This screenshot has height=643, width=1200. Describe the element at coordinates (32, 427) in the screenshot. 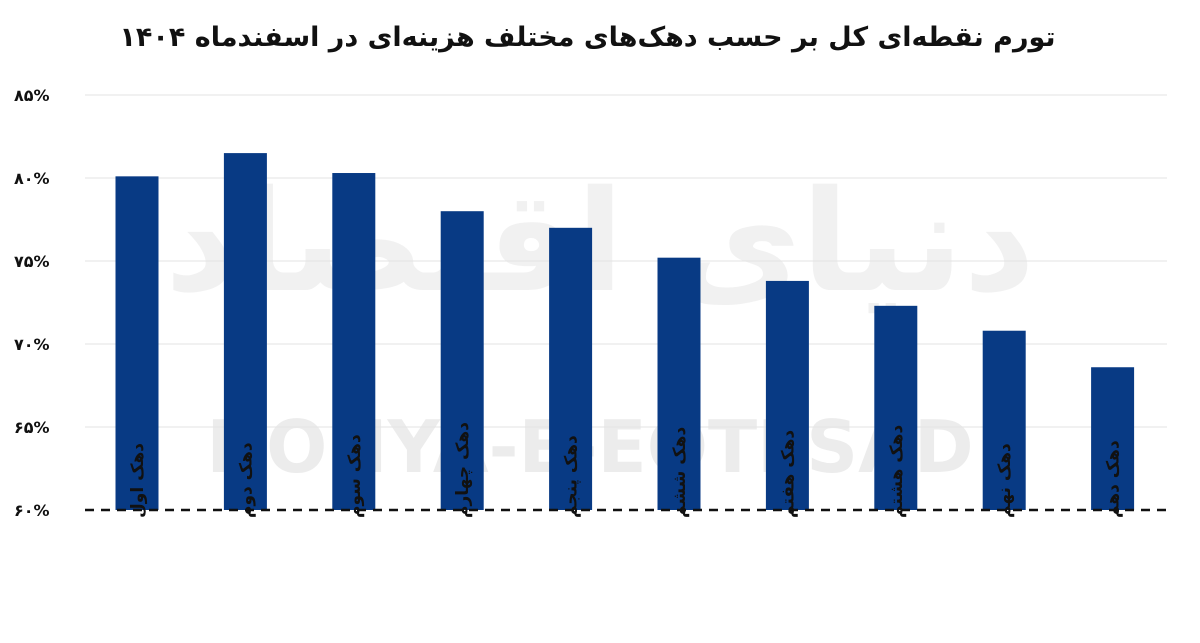

I see `y-tick-label: ۶۵%` at that location.